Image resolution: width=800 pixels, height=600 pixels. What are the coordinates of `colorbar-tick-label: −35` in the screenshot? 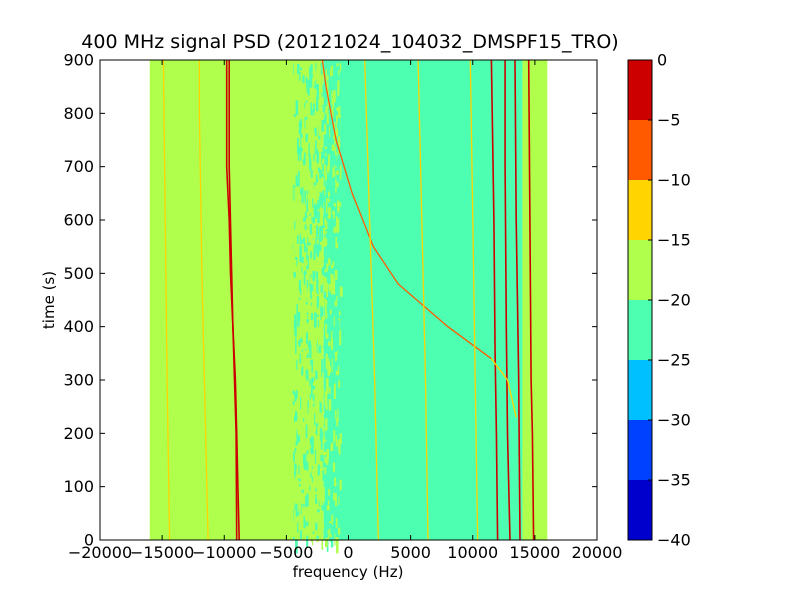 It's located at (674, 480).